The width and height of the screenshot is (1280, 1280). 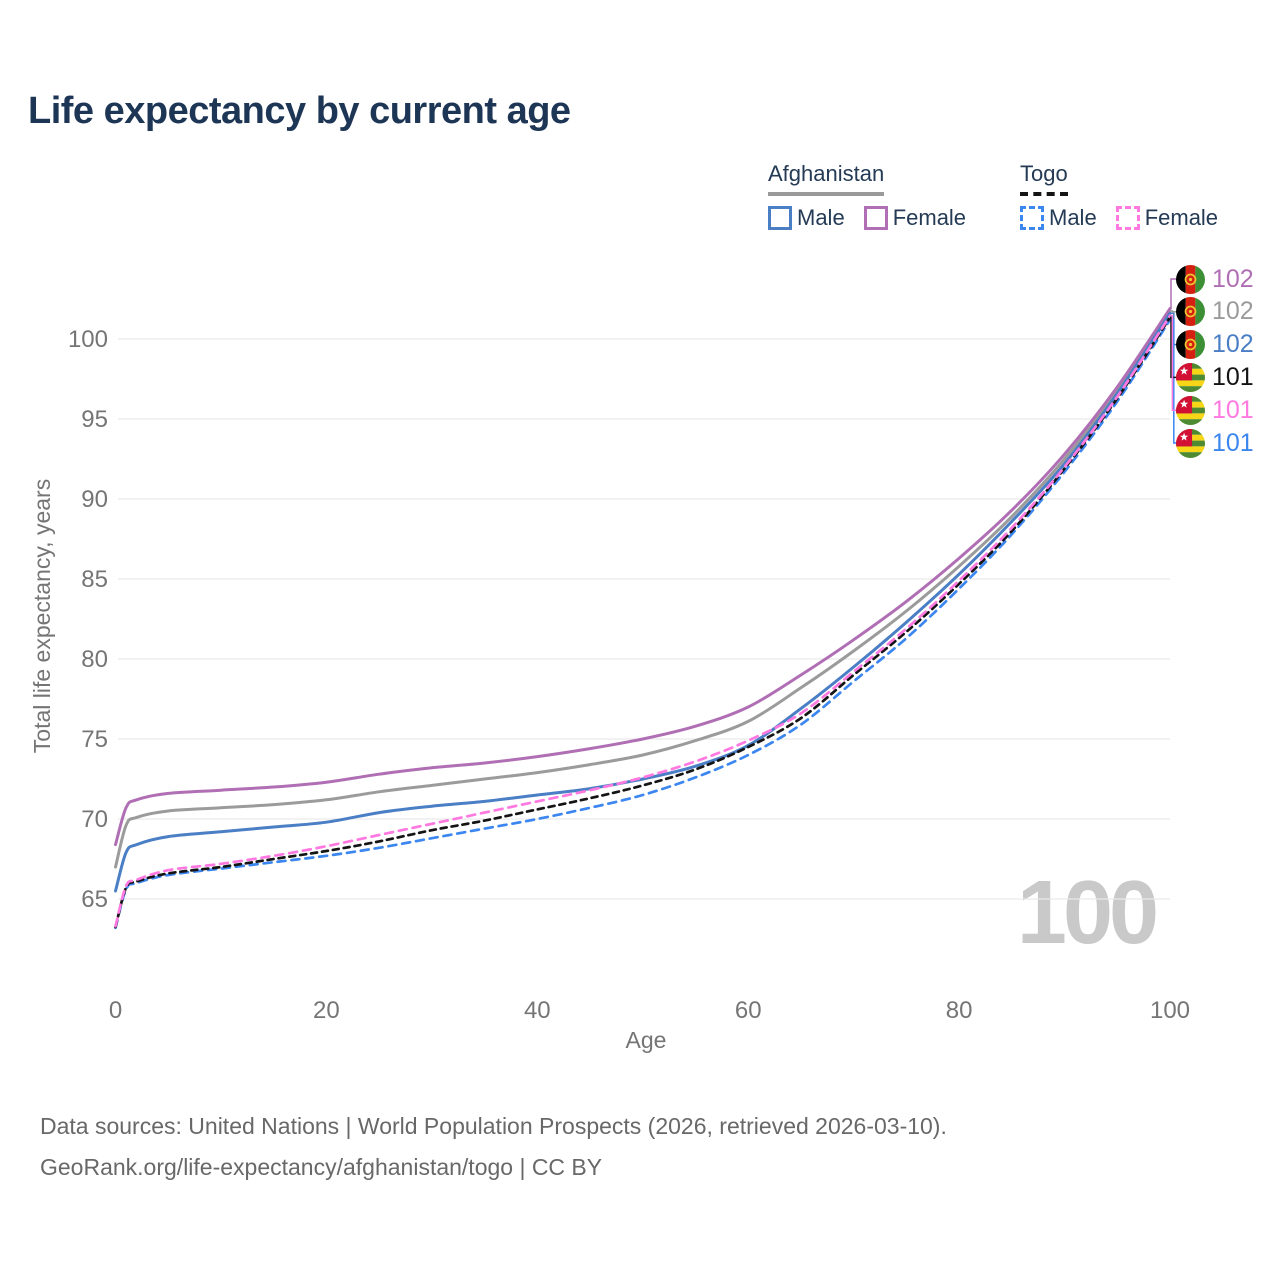 I want to click on legend-item-afghanistan-female: Female, so click(x=915, y=218).